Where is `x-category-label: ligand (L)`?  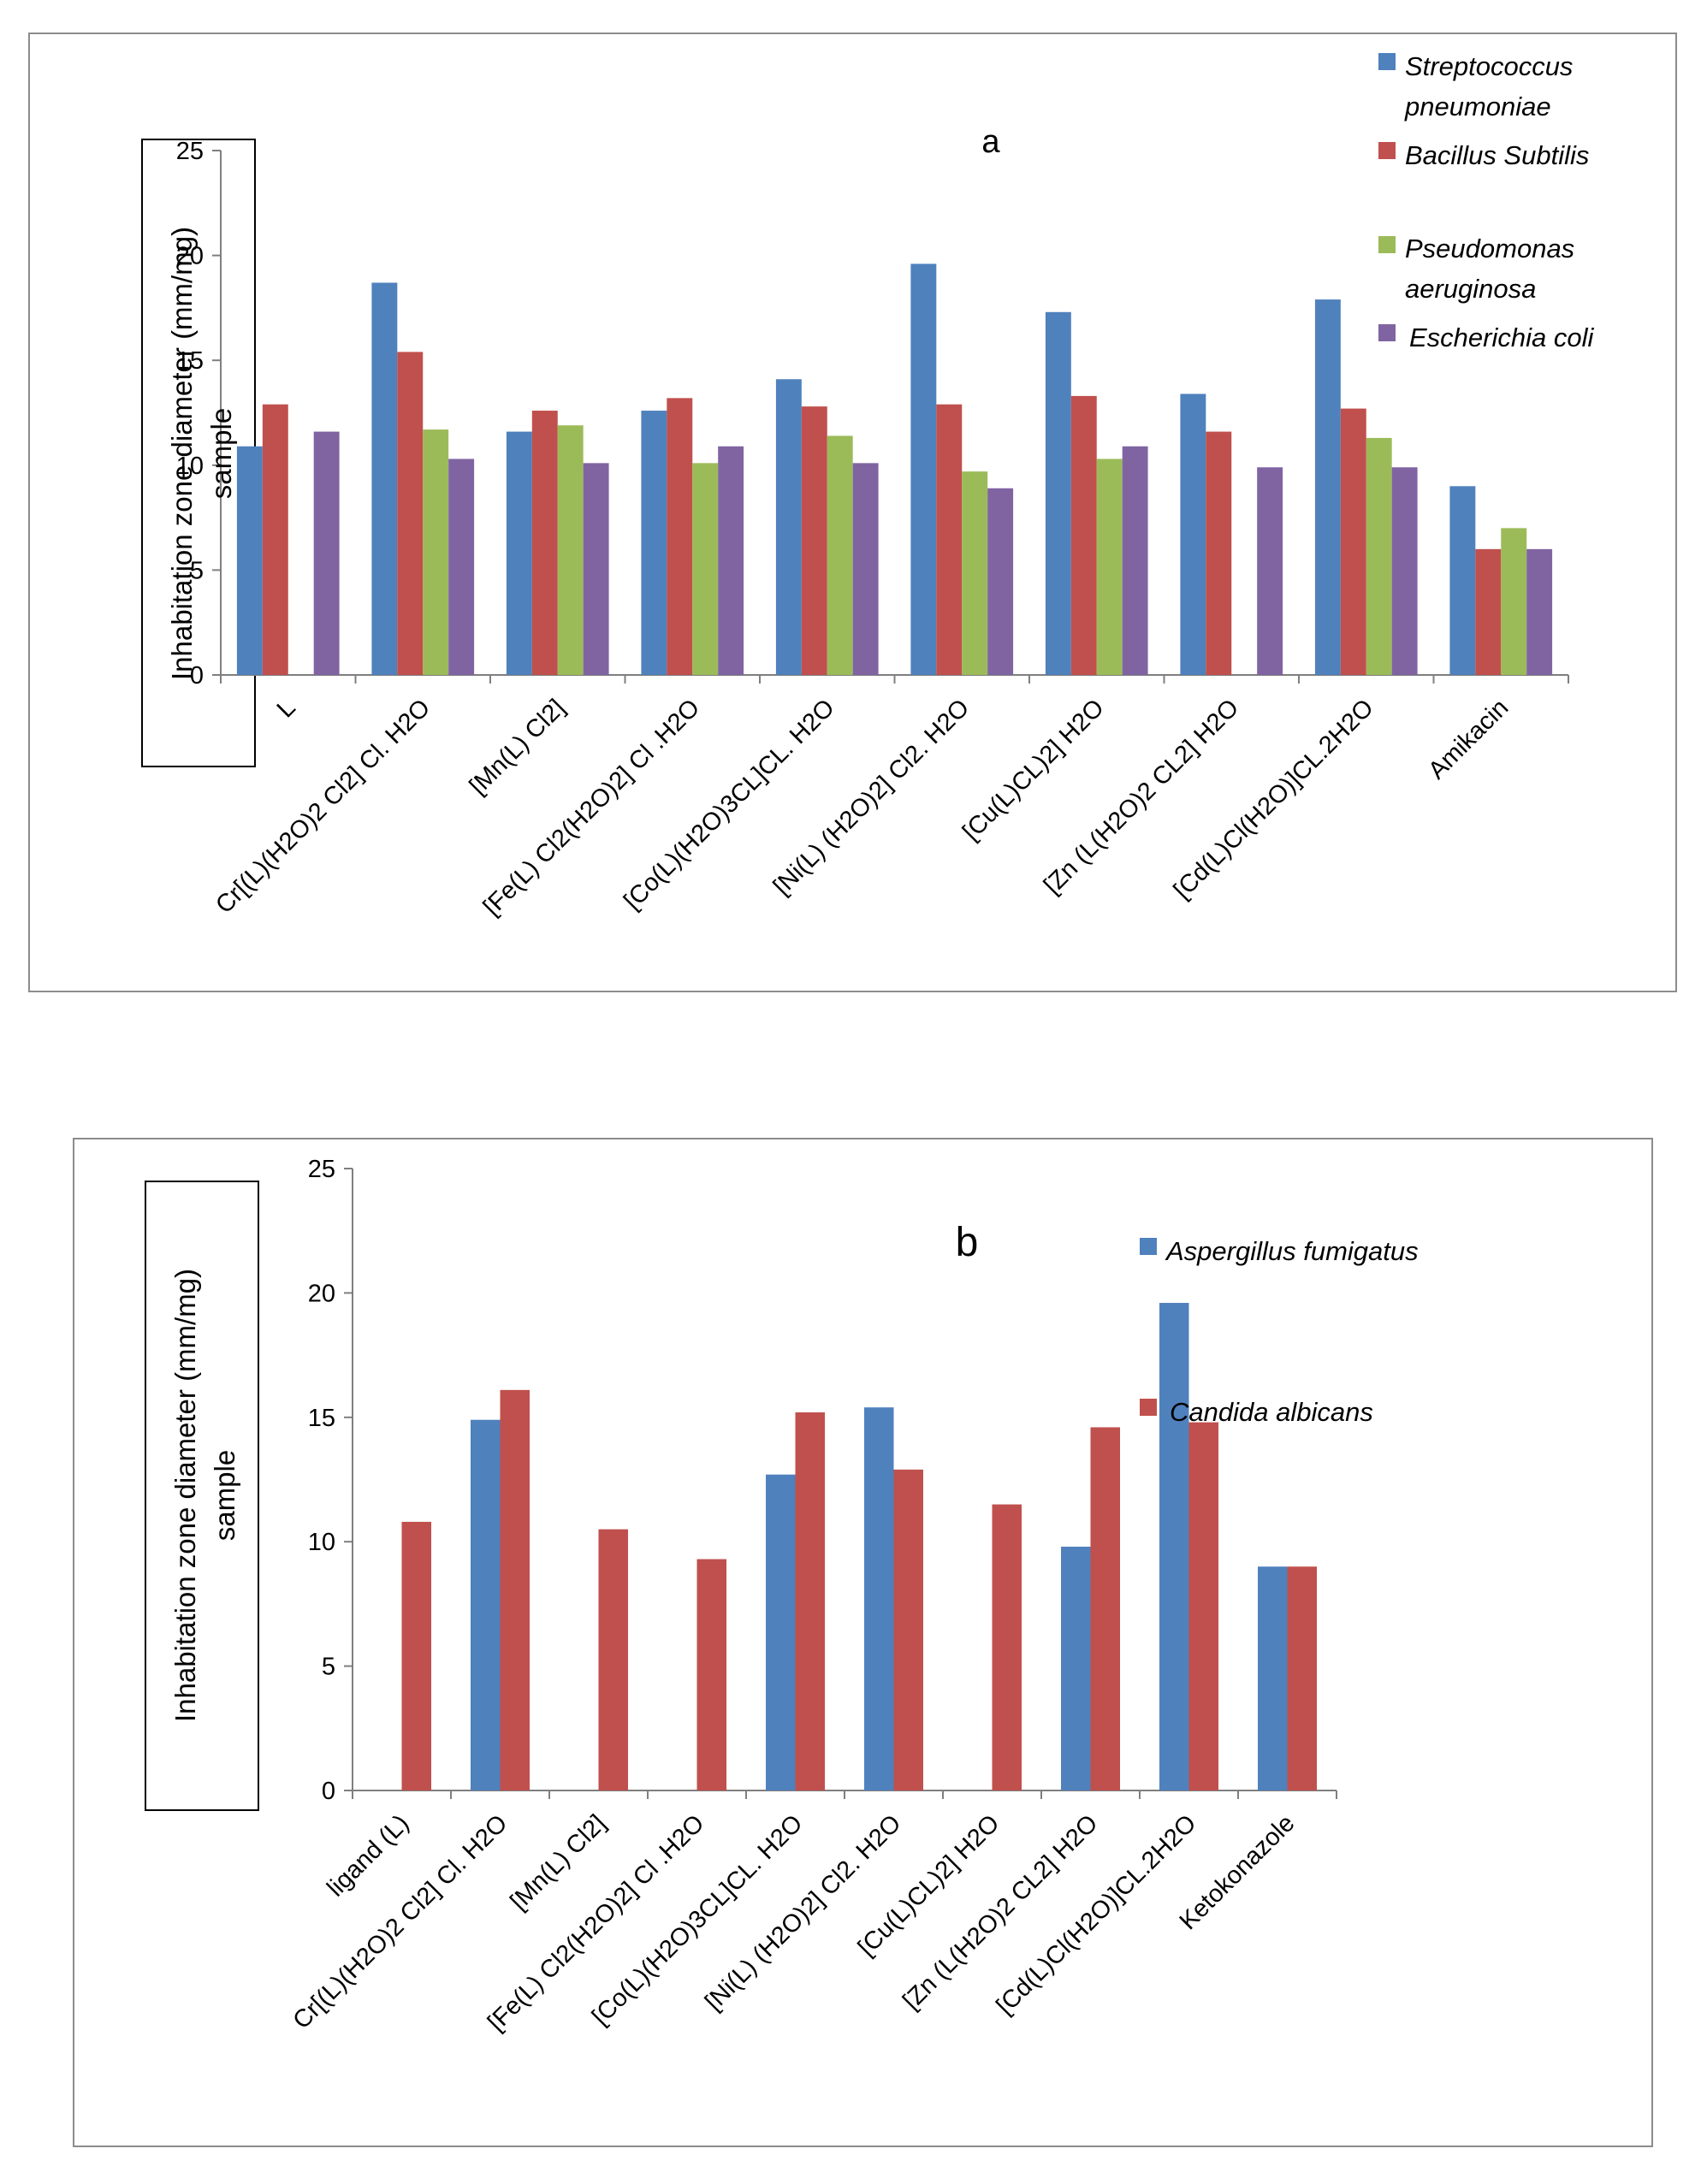 x-category-label: ligand (L) is located at coordinates (368, 1855).